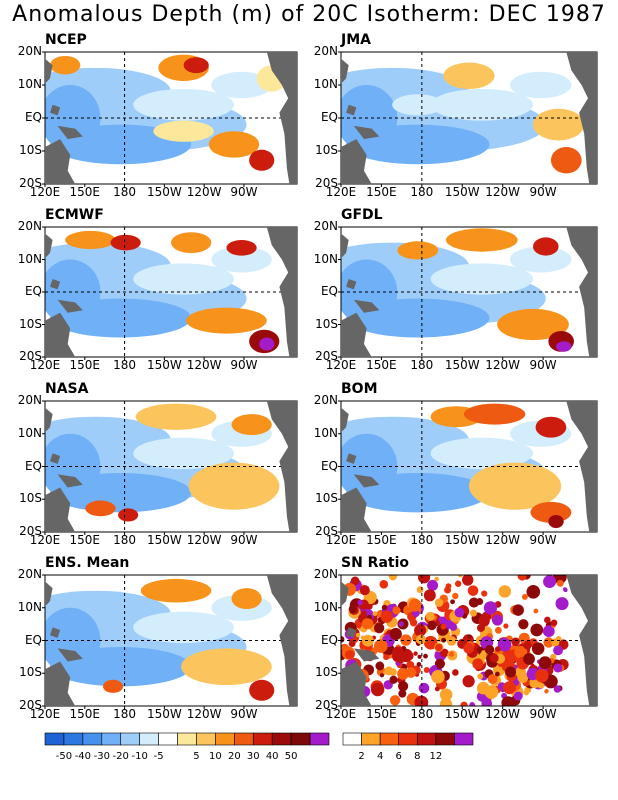 The image size is (618, 800). I want to click on lon-label: 90W, so click(543, 714).